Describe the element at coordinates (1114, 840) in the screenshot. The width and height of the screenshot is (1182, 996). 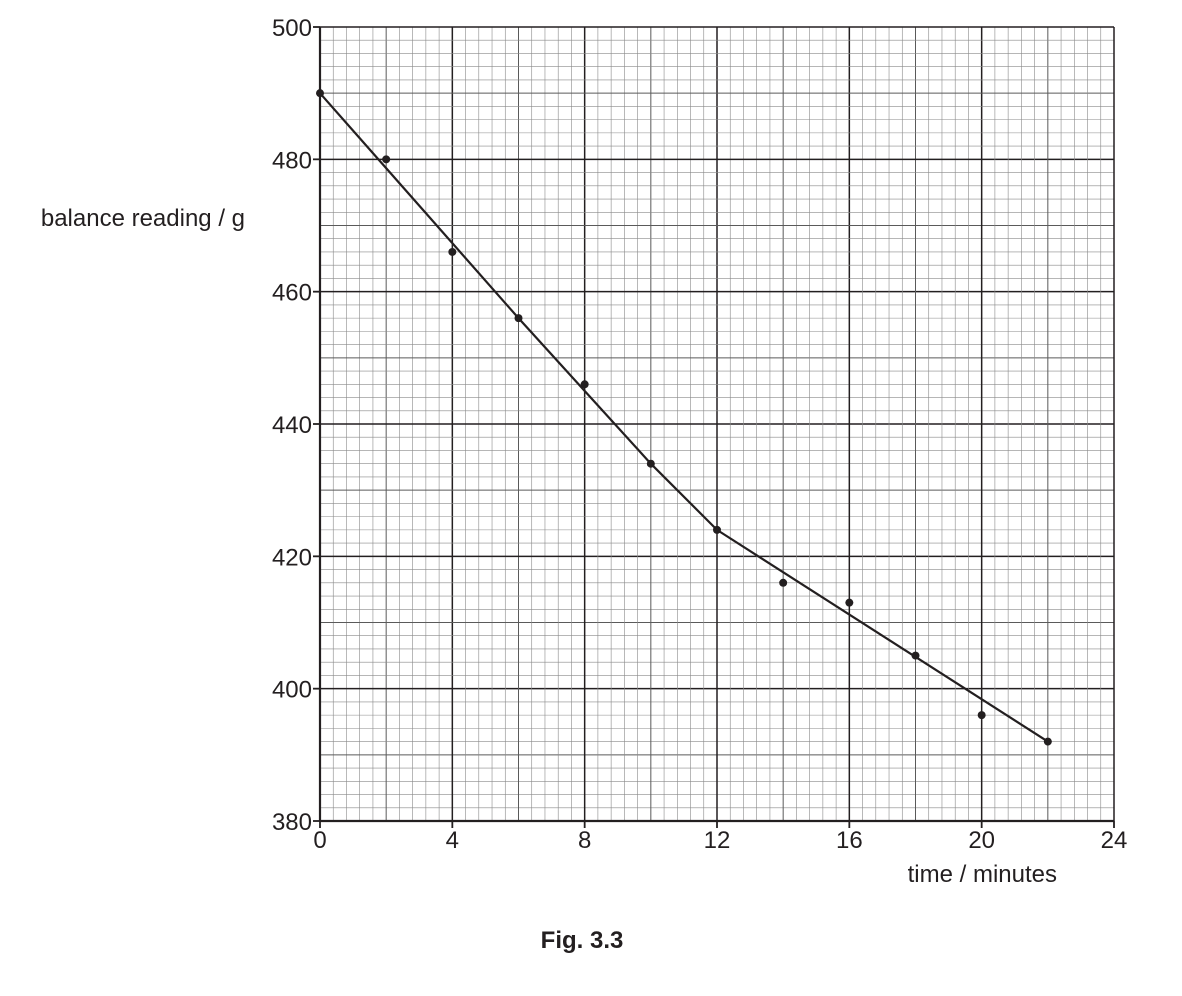
I see `x-tick-label: 24` at that location.